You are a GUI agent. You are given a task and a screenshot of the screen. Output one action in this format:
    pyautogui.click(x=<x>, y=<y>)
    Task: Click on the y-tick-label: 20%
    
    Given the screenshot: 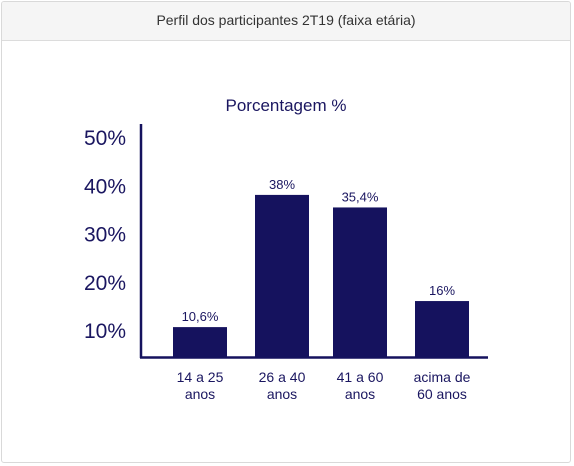 What is the action you would take?
    pyautogui.click(x=105, y=283)
    